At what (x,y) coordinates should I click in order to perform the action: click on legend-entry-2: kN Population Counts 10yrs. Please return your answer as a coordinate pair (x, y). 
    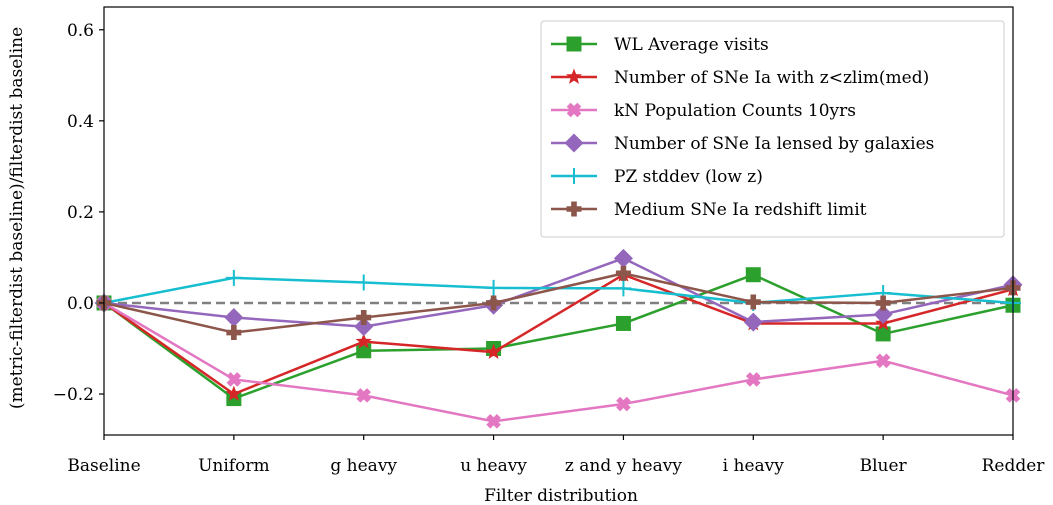
    Looking at the image, I should click on (703, 111).